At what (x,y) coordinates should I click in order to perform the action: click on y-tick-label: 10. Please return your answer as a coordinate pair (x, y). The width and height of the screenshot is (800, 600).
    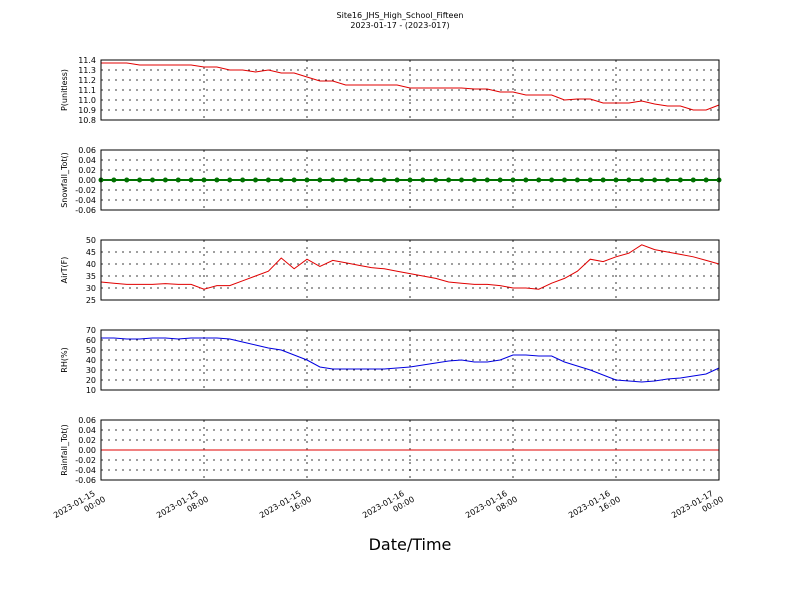
    Looking at the image, I should click on (91, 390).